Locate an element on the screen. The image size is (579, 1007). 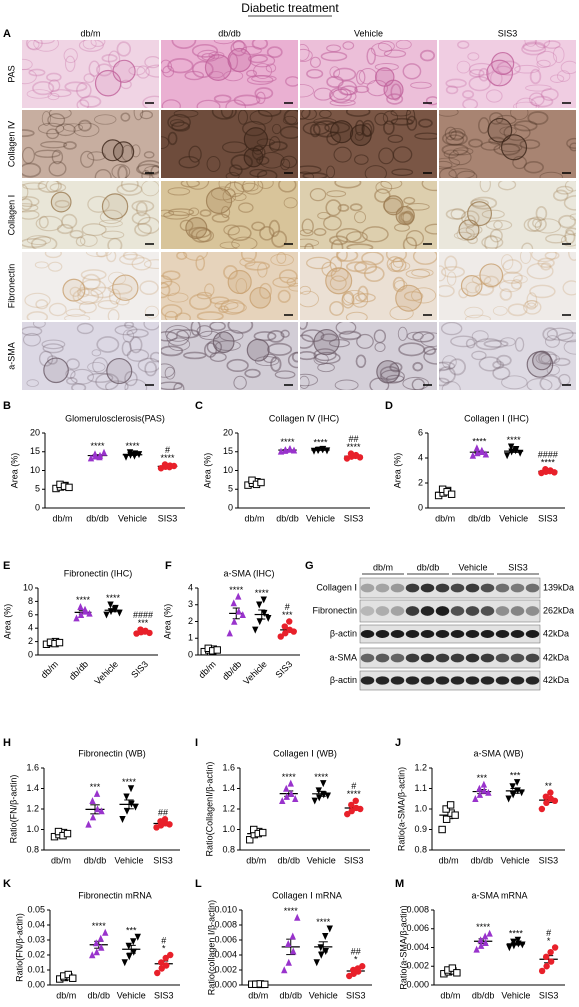
x-tick-label: SIS3 is located at coordinates (354, 518).